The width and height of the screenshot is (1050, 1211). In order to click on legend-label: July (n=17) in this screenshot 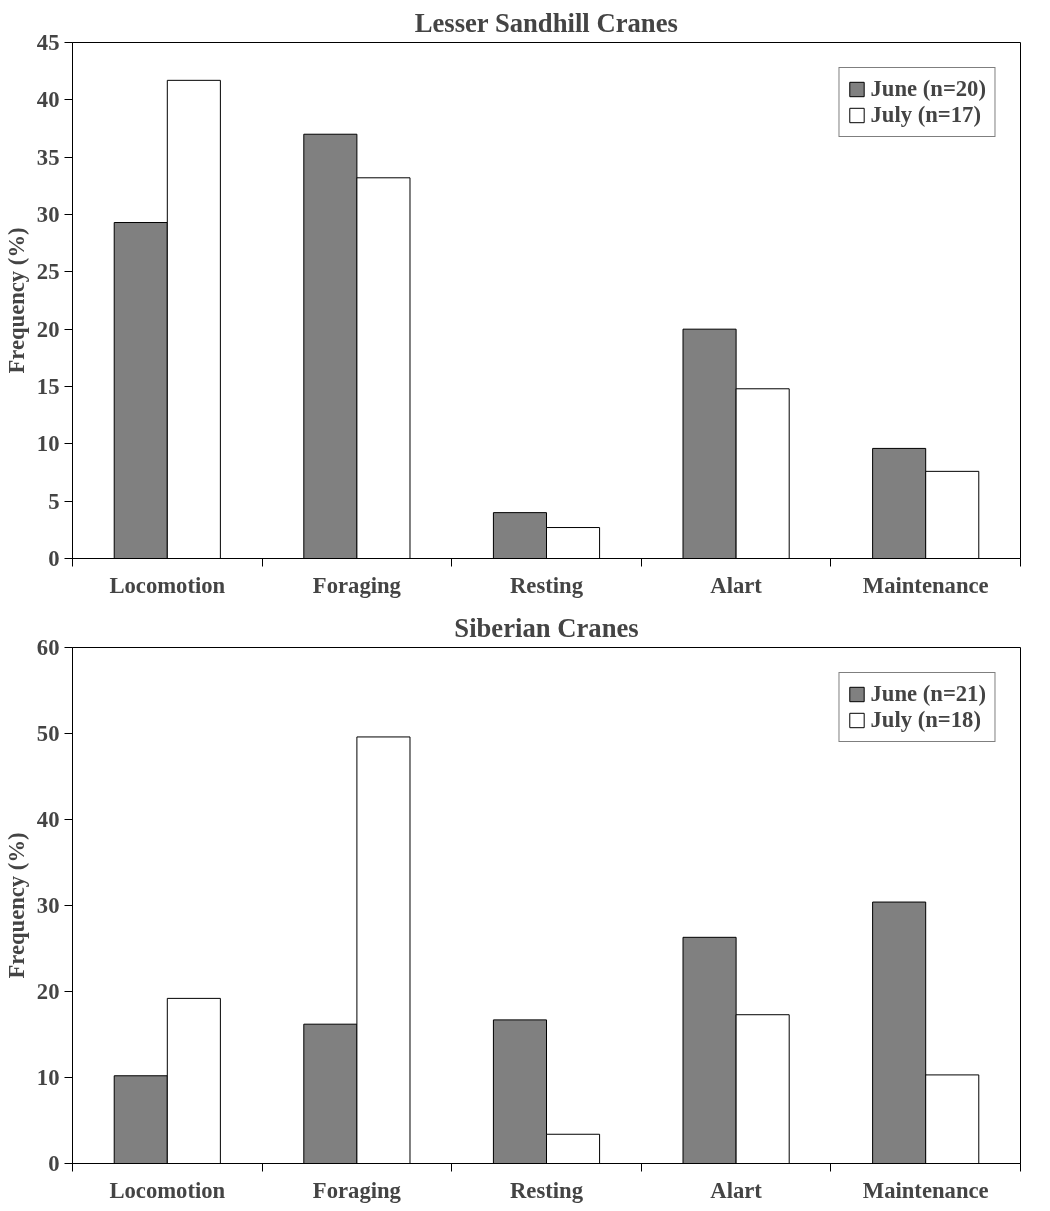, I will do `click(925, 115)`.